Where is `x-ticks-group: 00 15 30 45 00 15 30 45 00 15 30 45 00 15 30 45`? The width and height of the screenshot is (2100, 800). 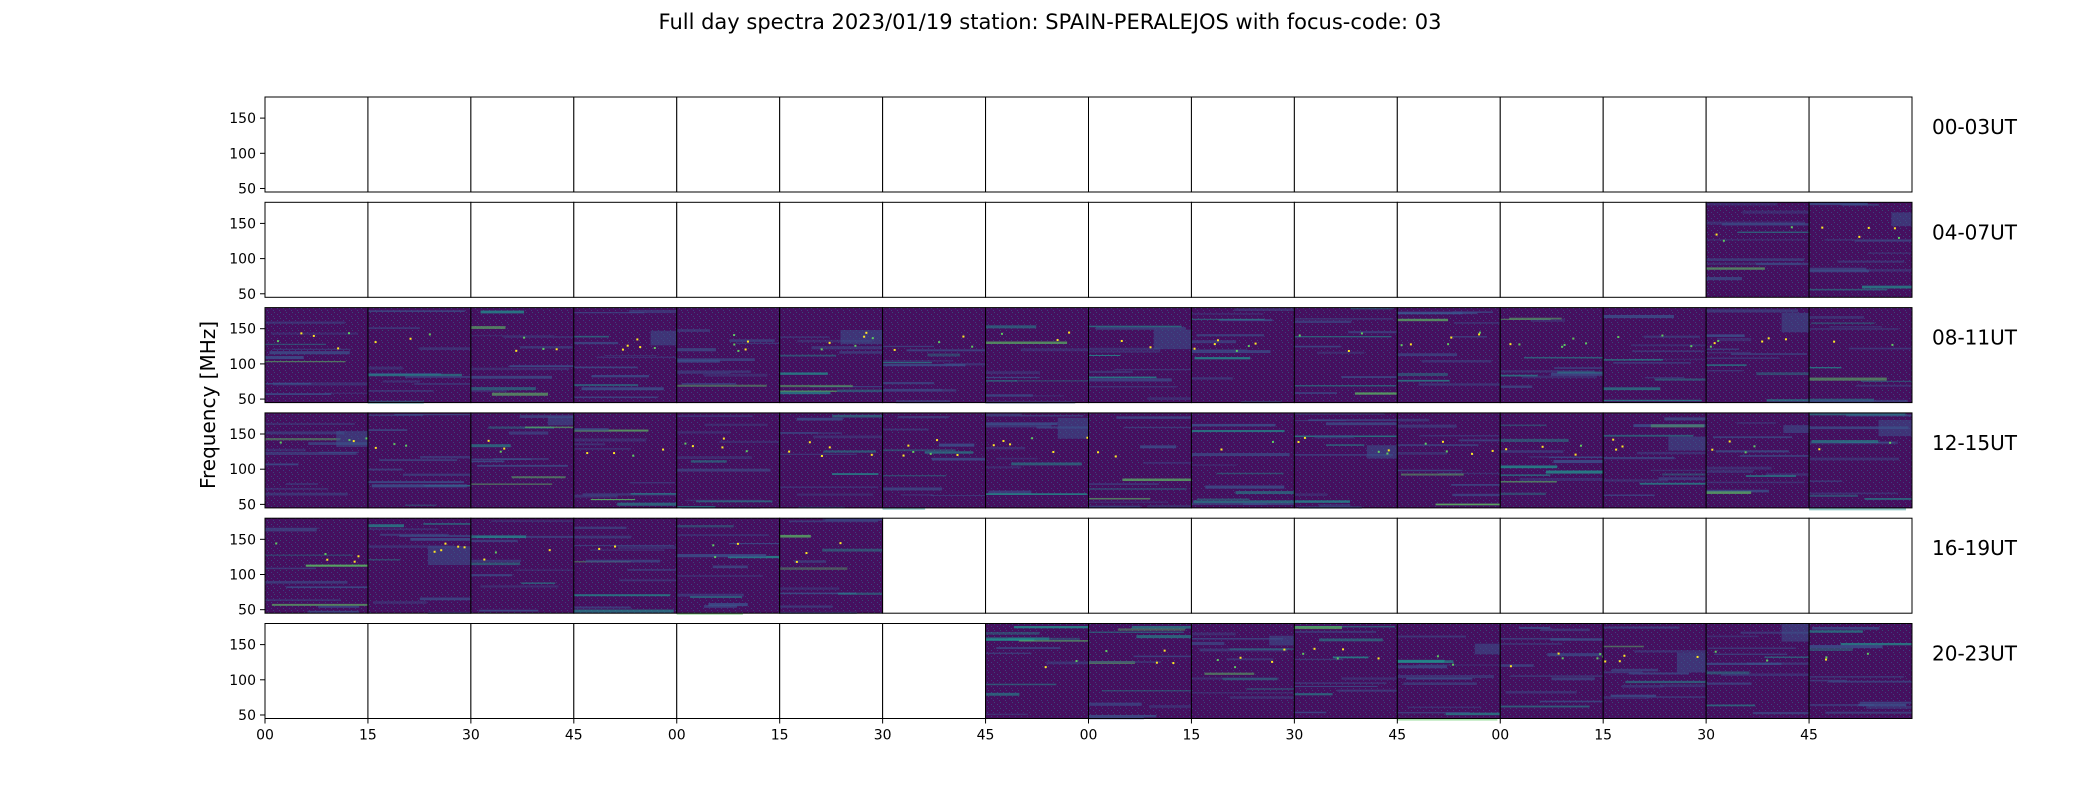
x-ticks-group: 00 15 30 45 00 15 30 45 00 15 30 45 00 15 30 45 is located at coordinates (1037, 731).